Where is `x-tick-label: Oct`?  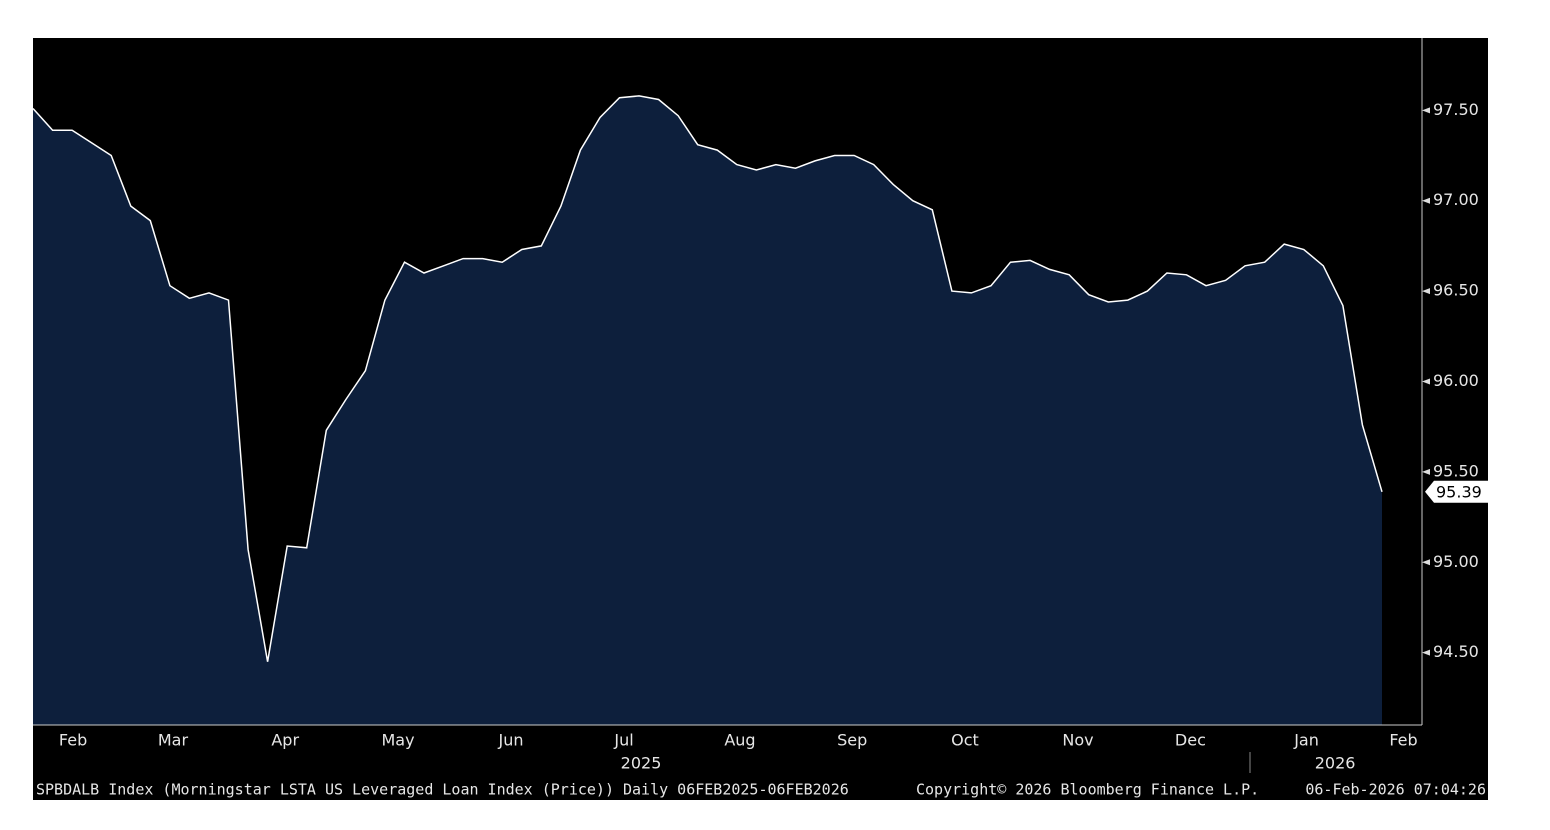 x-tick-label: Oct is located at coordinates (965, 740).